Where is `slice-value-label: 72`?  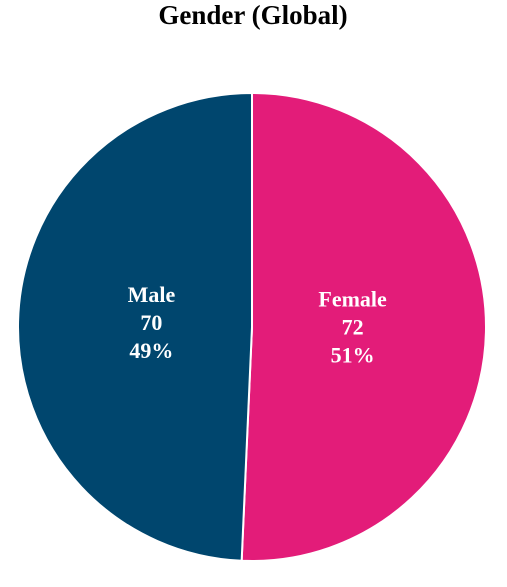
slice-value-label: 72 is located at coordinates (353, 326).